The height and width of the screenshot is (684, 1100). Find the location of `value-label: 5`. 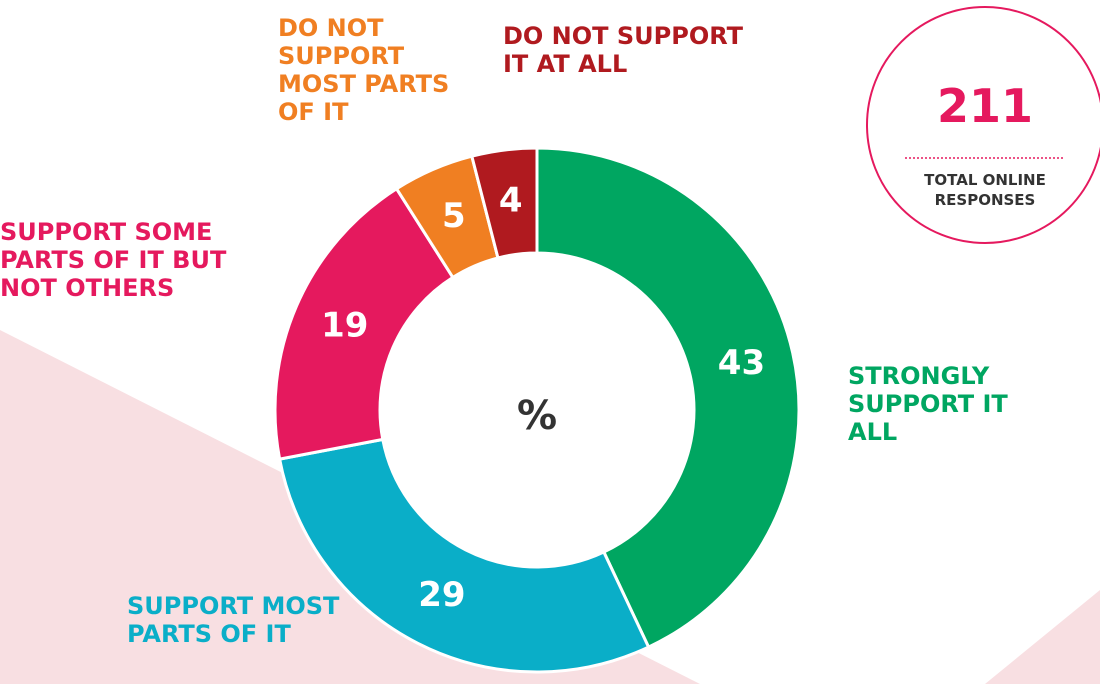

value-label: 5 is located at coordinates (454, 216).